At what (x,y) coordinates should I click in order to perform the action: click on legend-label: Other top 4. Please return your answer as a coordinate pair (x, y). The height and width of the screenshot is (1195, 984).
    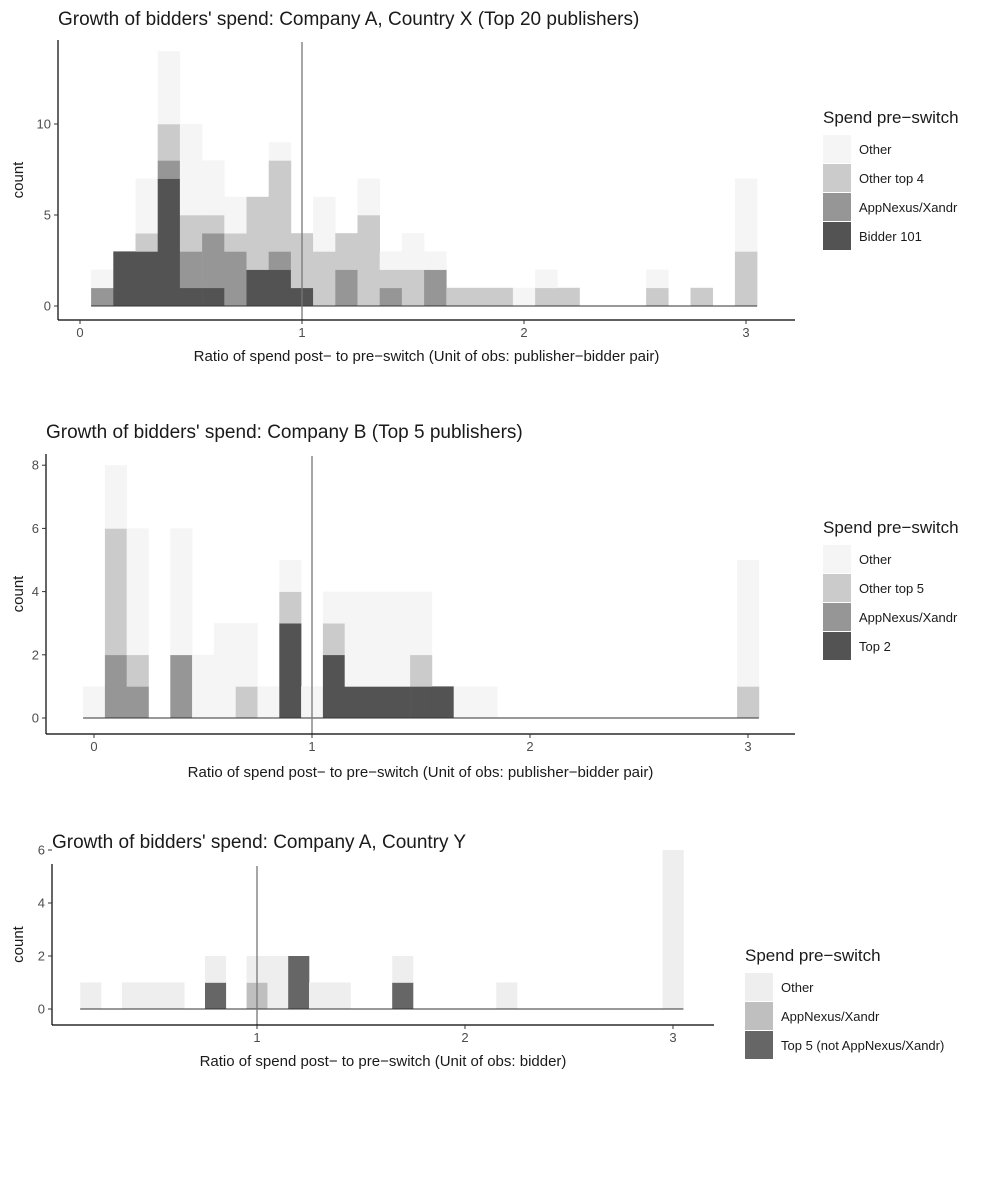
    Looking at the image, I should click on (891, 178).